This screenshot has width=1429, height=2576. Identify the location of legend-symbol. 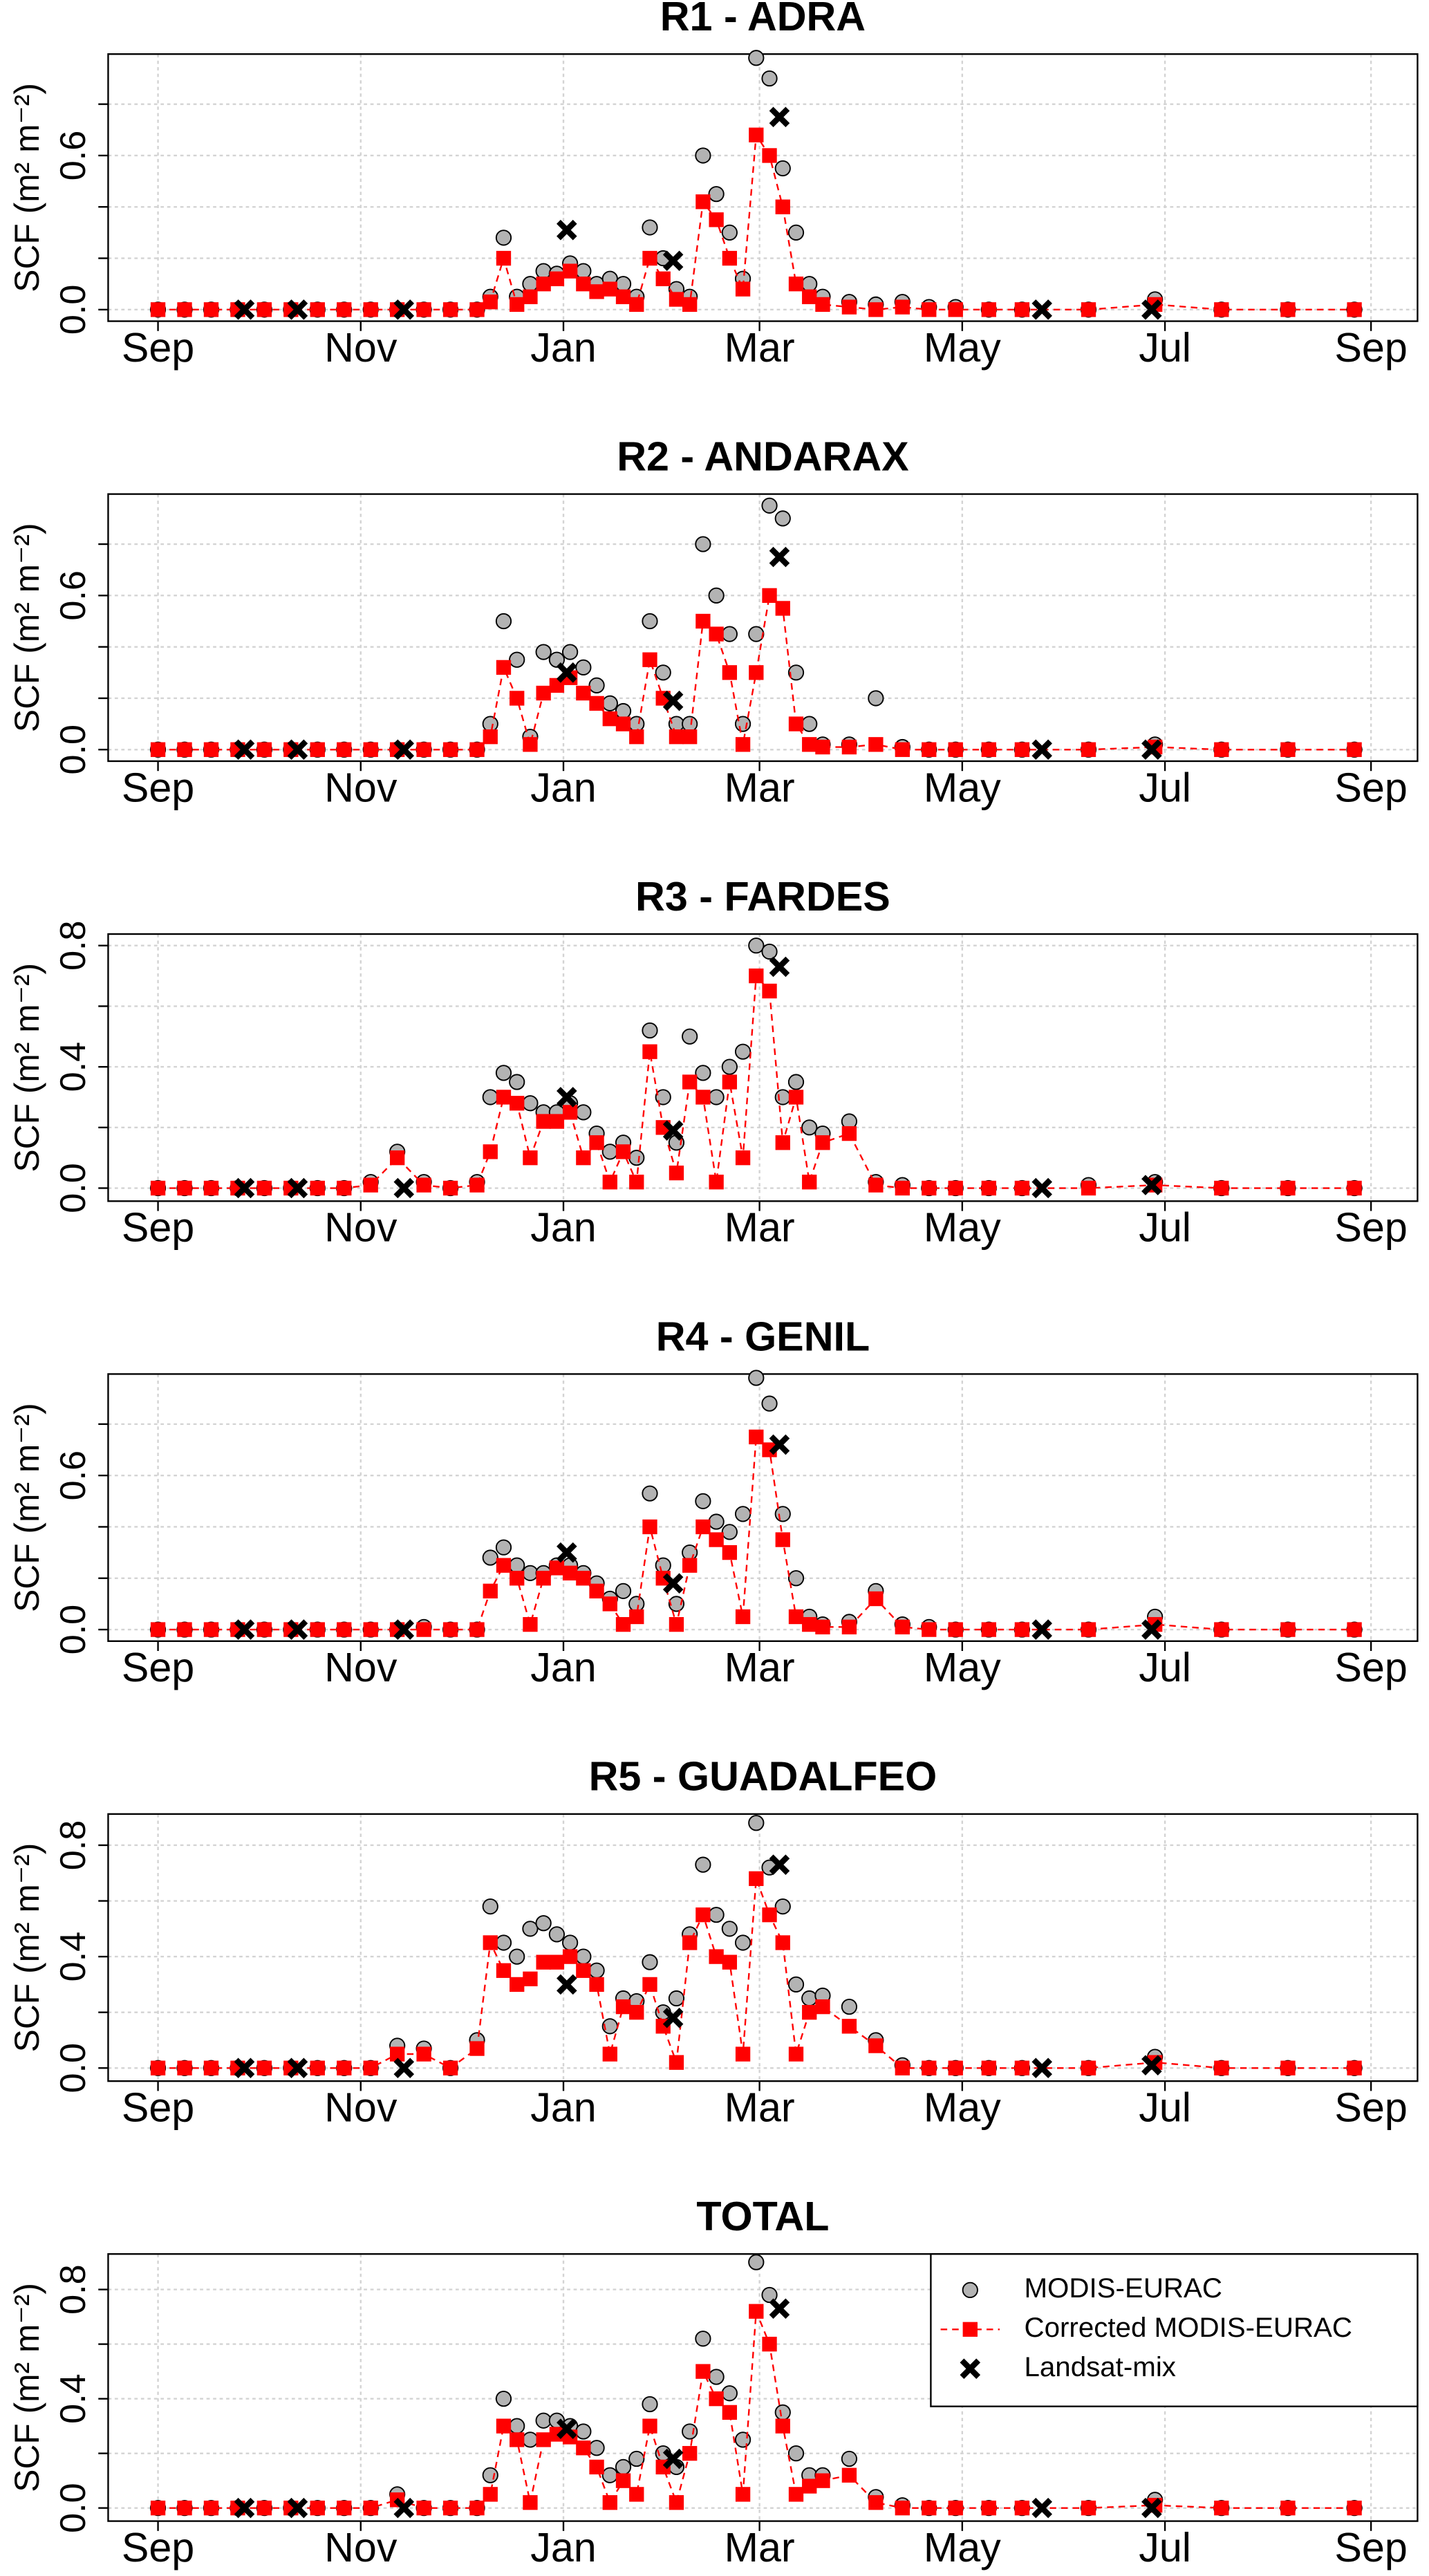
(970, 2290).